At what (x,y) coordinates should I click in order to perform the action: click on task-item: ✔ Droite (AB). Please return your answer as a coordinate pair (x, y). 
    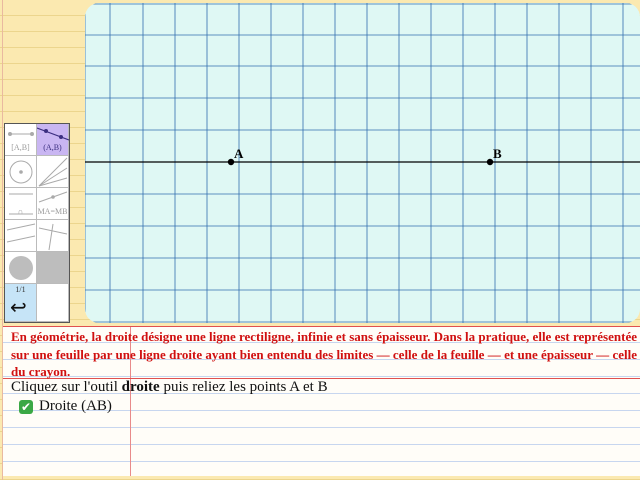
    Looking at the image, I should click on (65, 406).